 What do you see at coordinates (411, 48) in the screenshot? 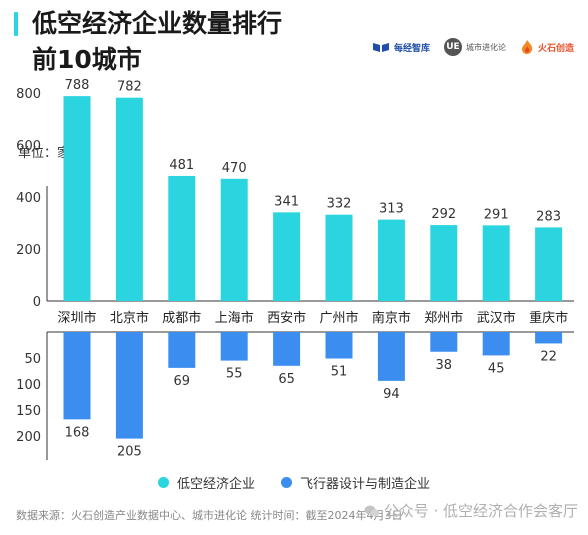
I see `logo-meijing-label: 每经智库` at bounding box center [411, 48].